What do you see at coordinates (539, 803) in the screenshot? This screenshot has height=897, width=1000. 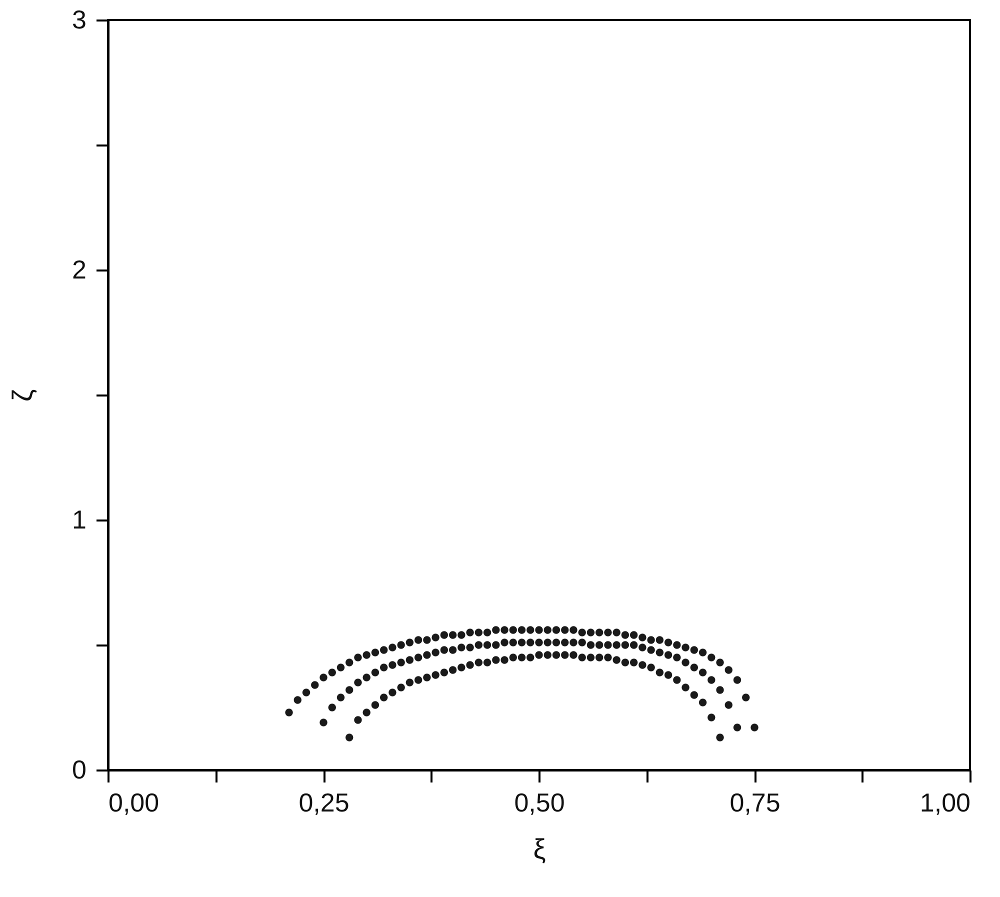 I see `x-tick-label: 0,50` at bounding box center [539, 803].